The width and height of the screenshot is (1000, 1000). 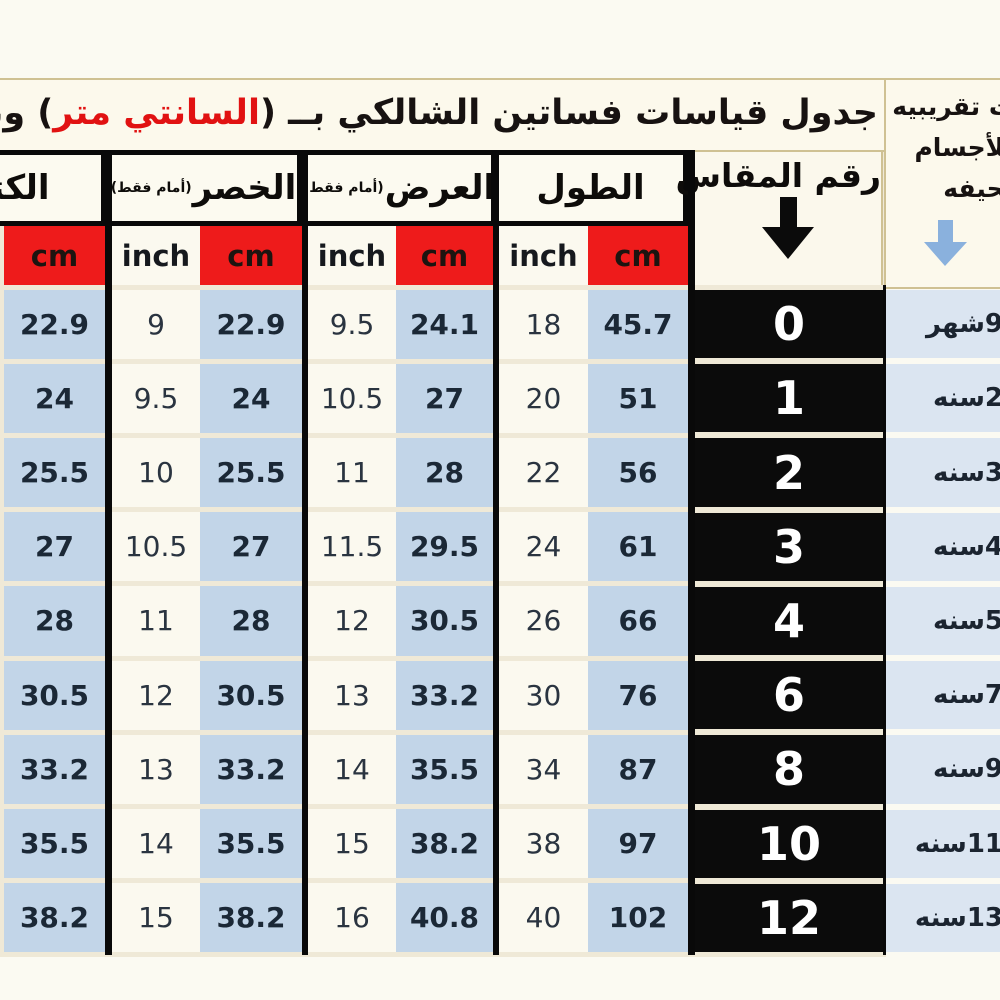 What do you see at coordinates (251, 769) in the screenshot?
I see `waist-cm-cell: 33.2` at bounding box center [251, 769].